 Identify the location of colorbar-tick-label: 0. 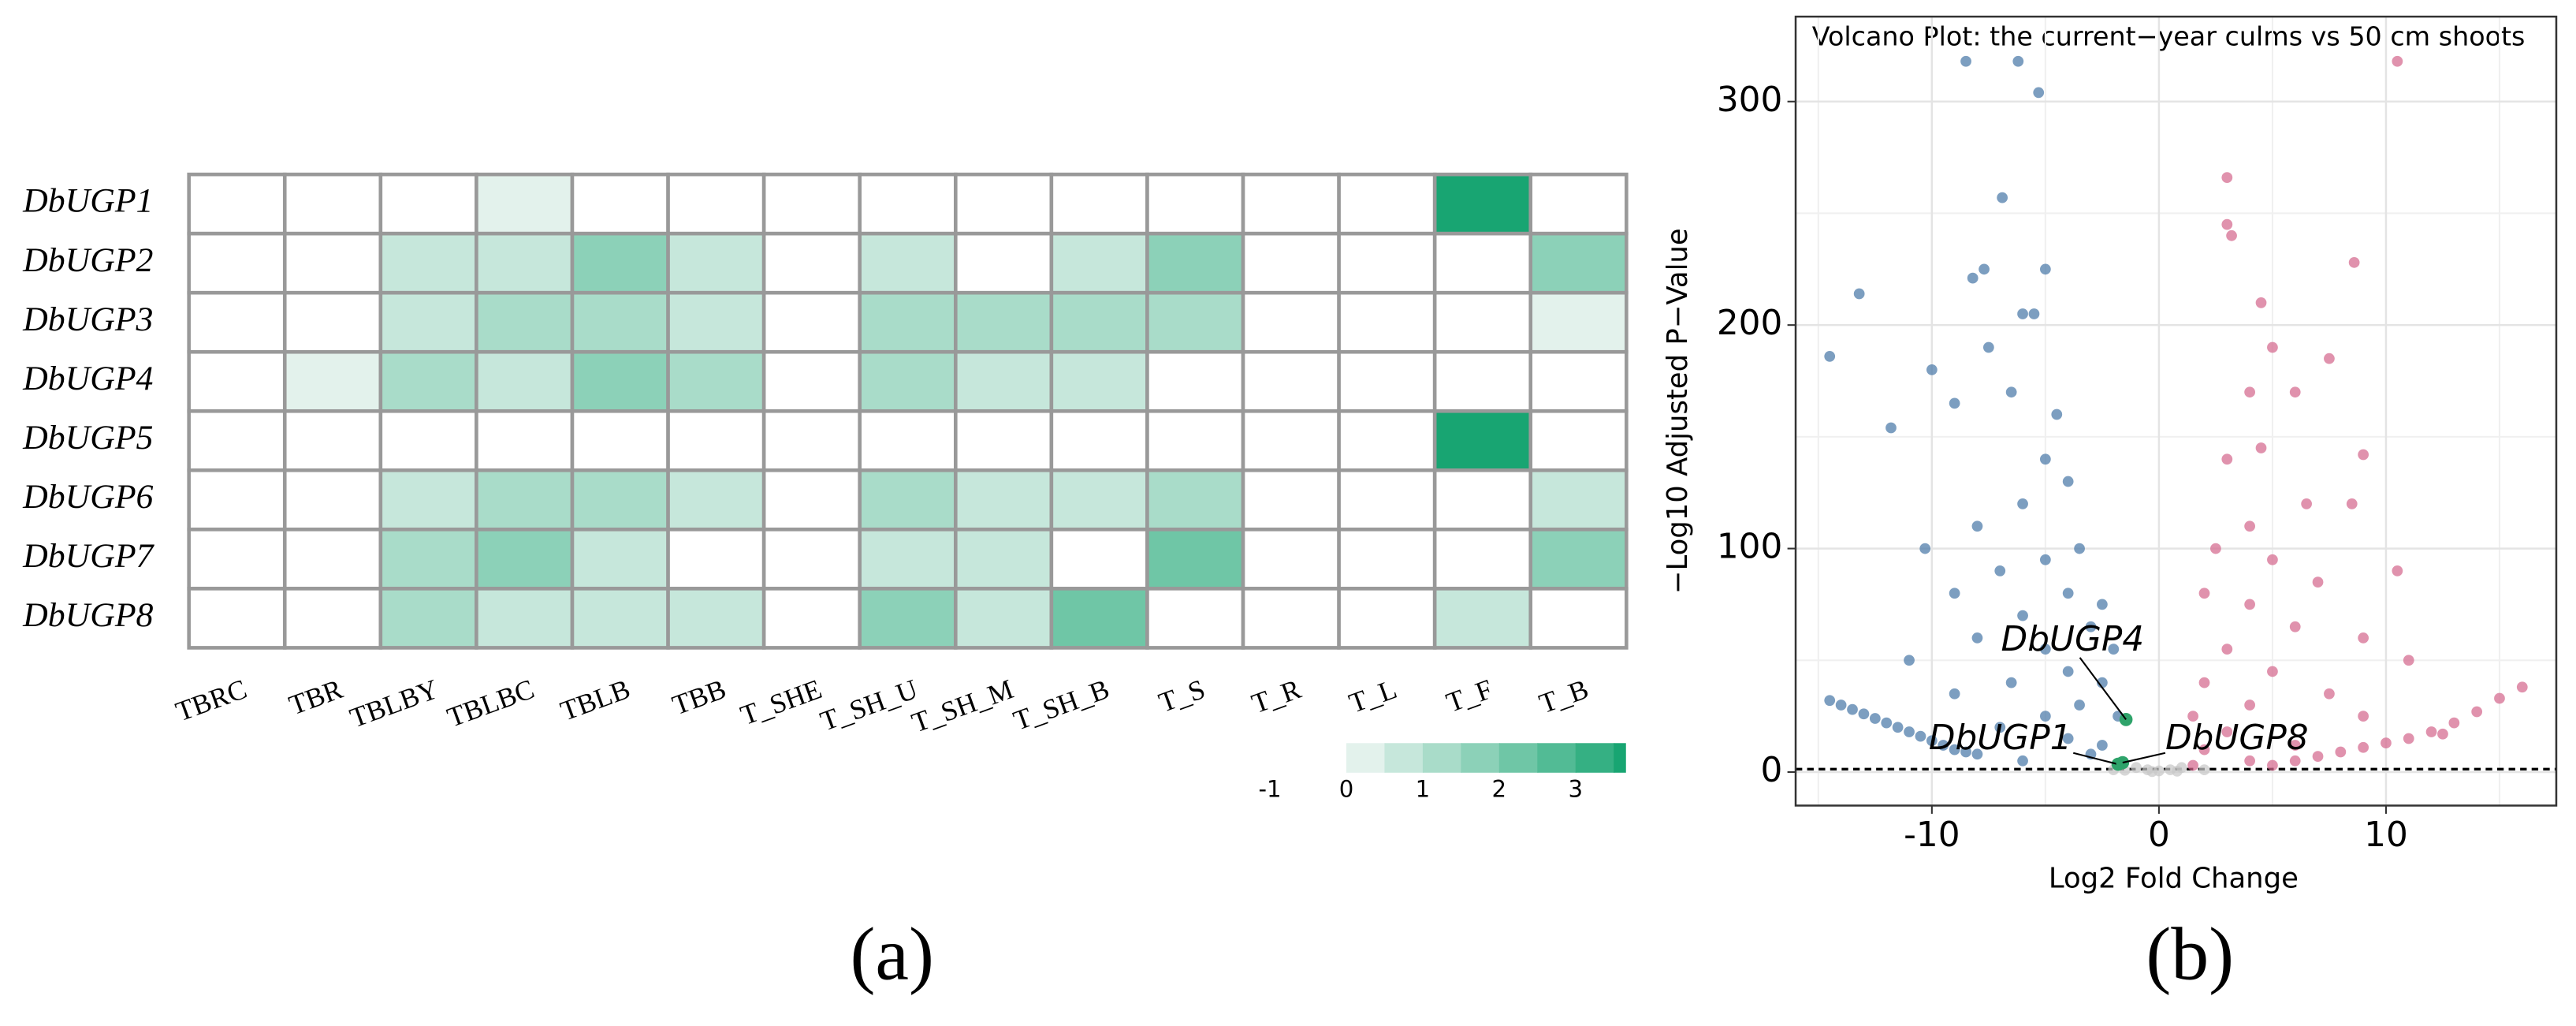
(1346, 790).